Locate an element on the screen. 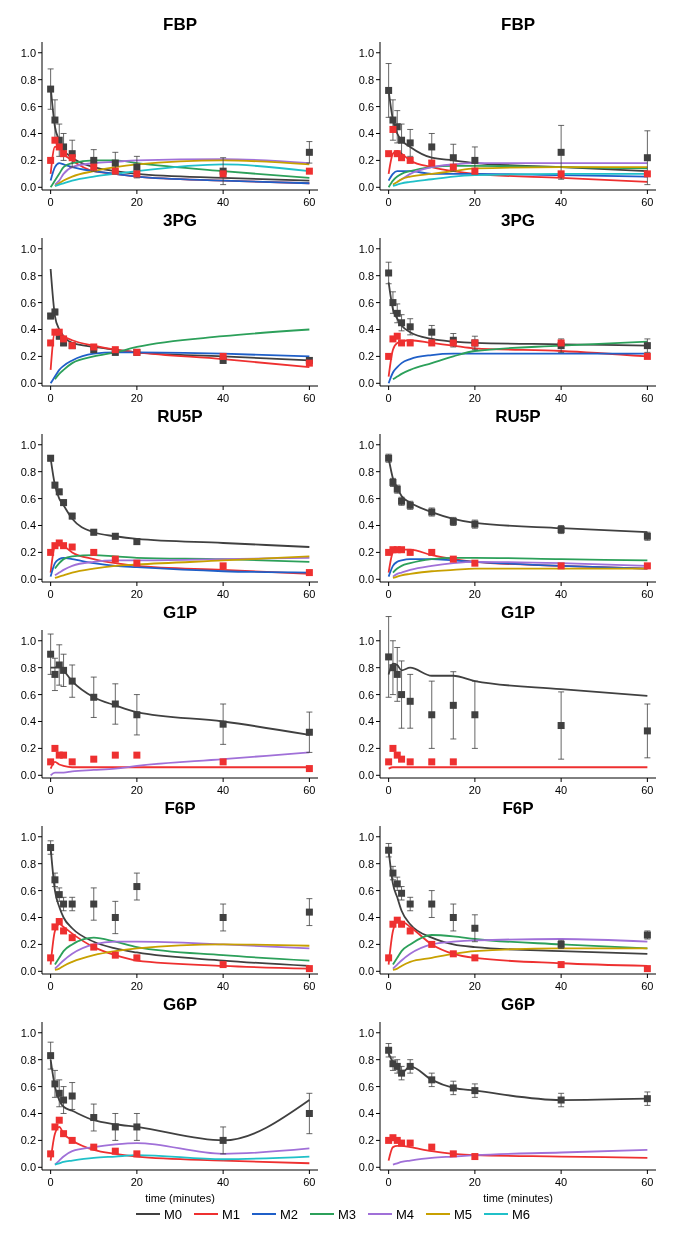  legend-label: M2 is located at coordinates (289, 1214).